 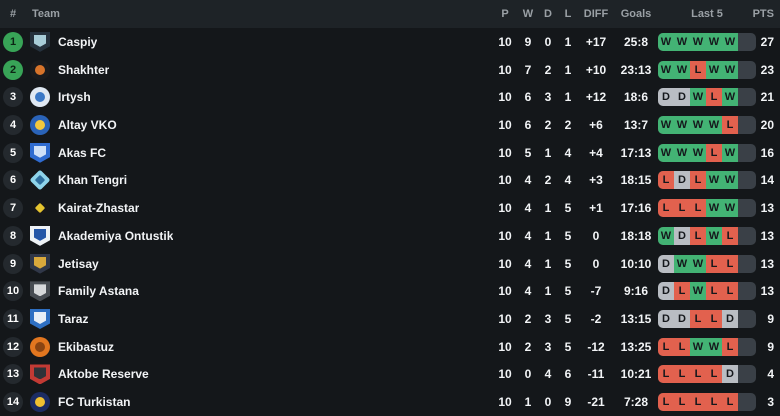 What do you see at coordinates (548, 152) in the screenshot?
I see `draws-value: 1` at bounding box center [548, 152].